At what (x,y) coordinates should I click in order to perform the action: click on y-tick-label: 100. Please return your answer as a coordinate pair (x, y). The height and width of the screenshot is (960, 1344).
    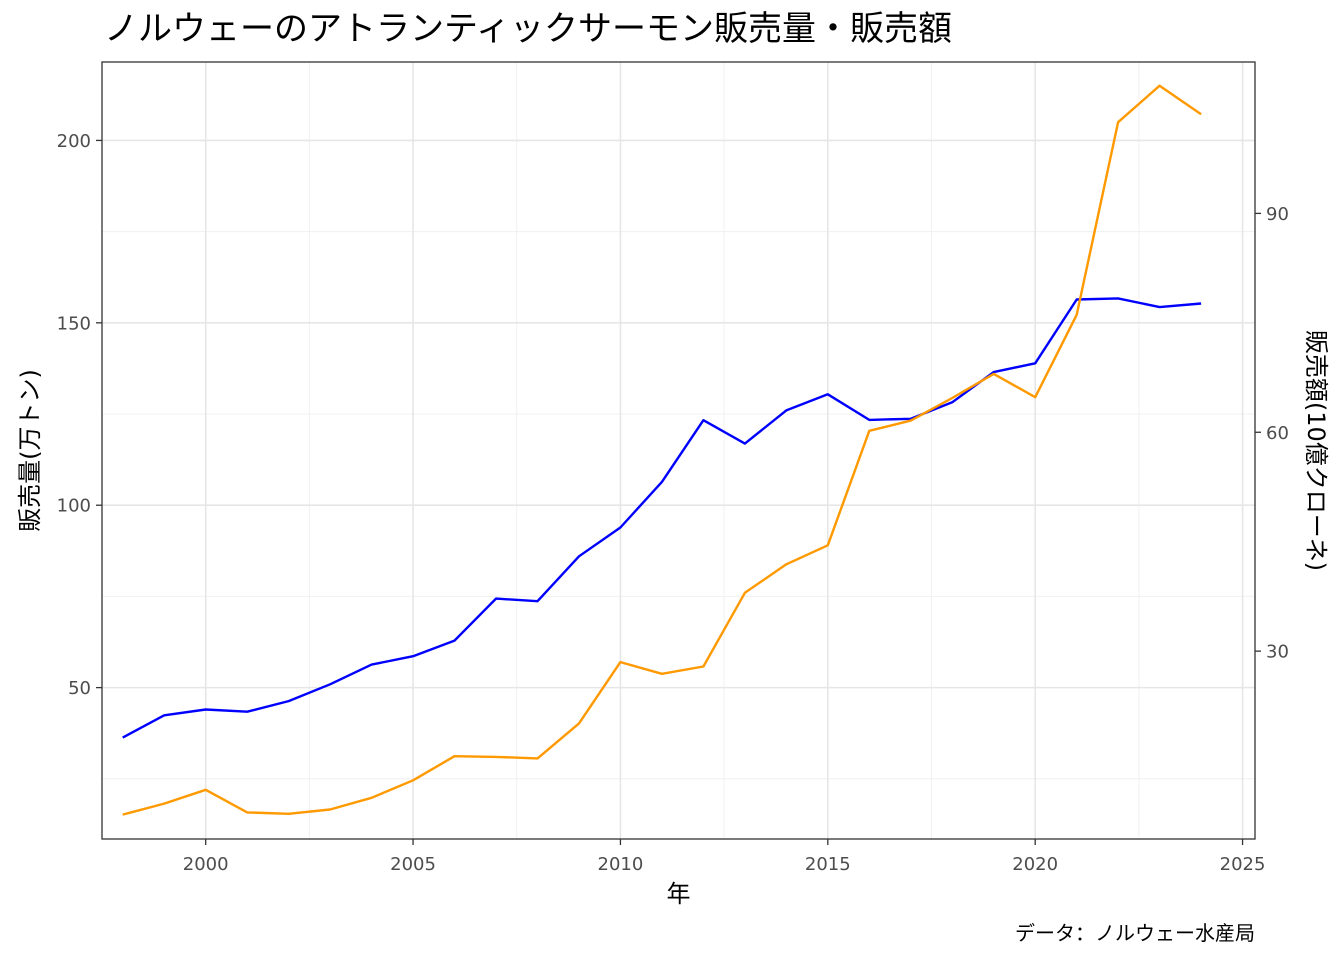
    Looking at the image, I should click on (74, 506).